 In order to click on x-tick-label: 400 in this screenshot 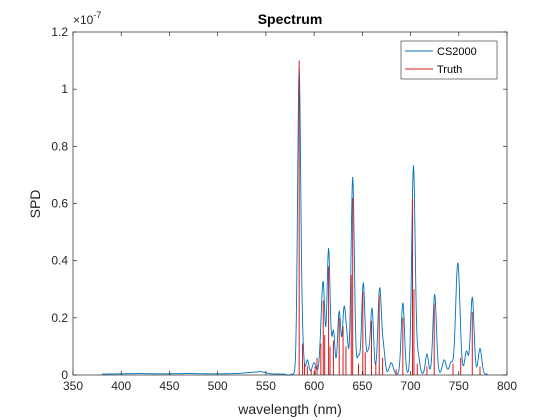, I will do `click(121, 386)`.